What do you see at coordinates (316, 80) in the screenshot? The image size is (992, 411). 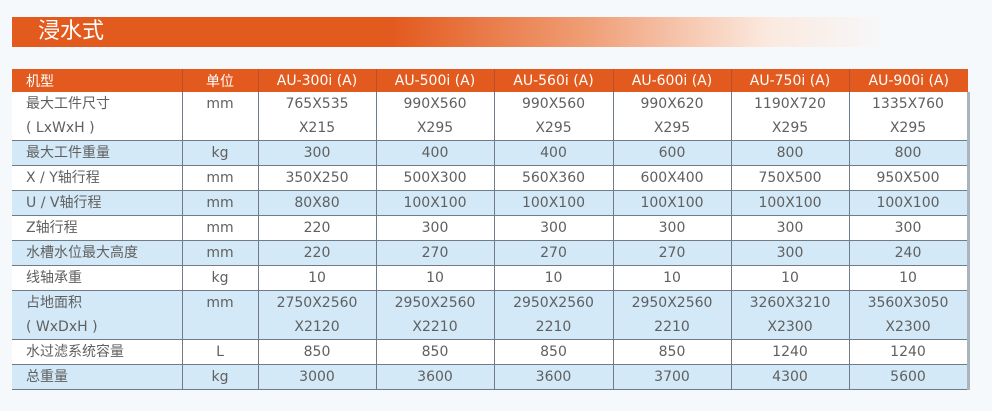 I see `header-cell: AU-300i (A)` at bounding box center [316, 80].